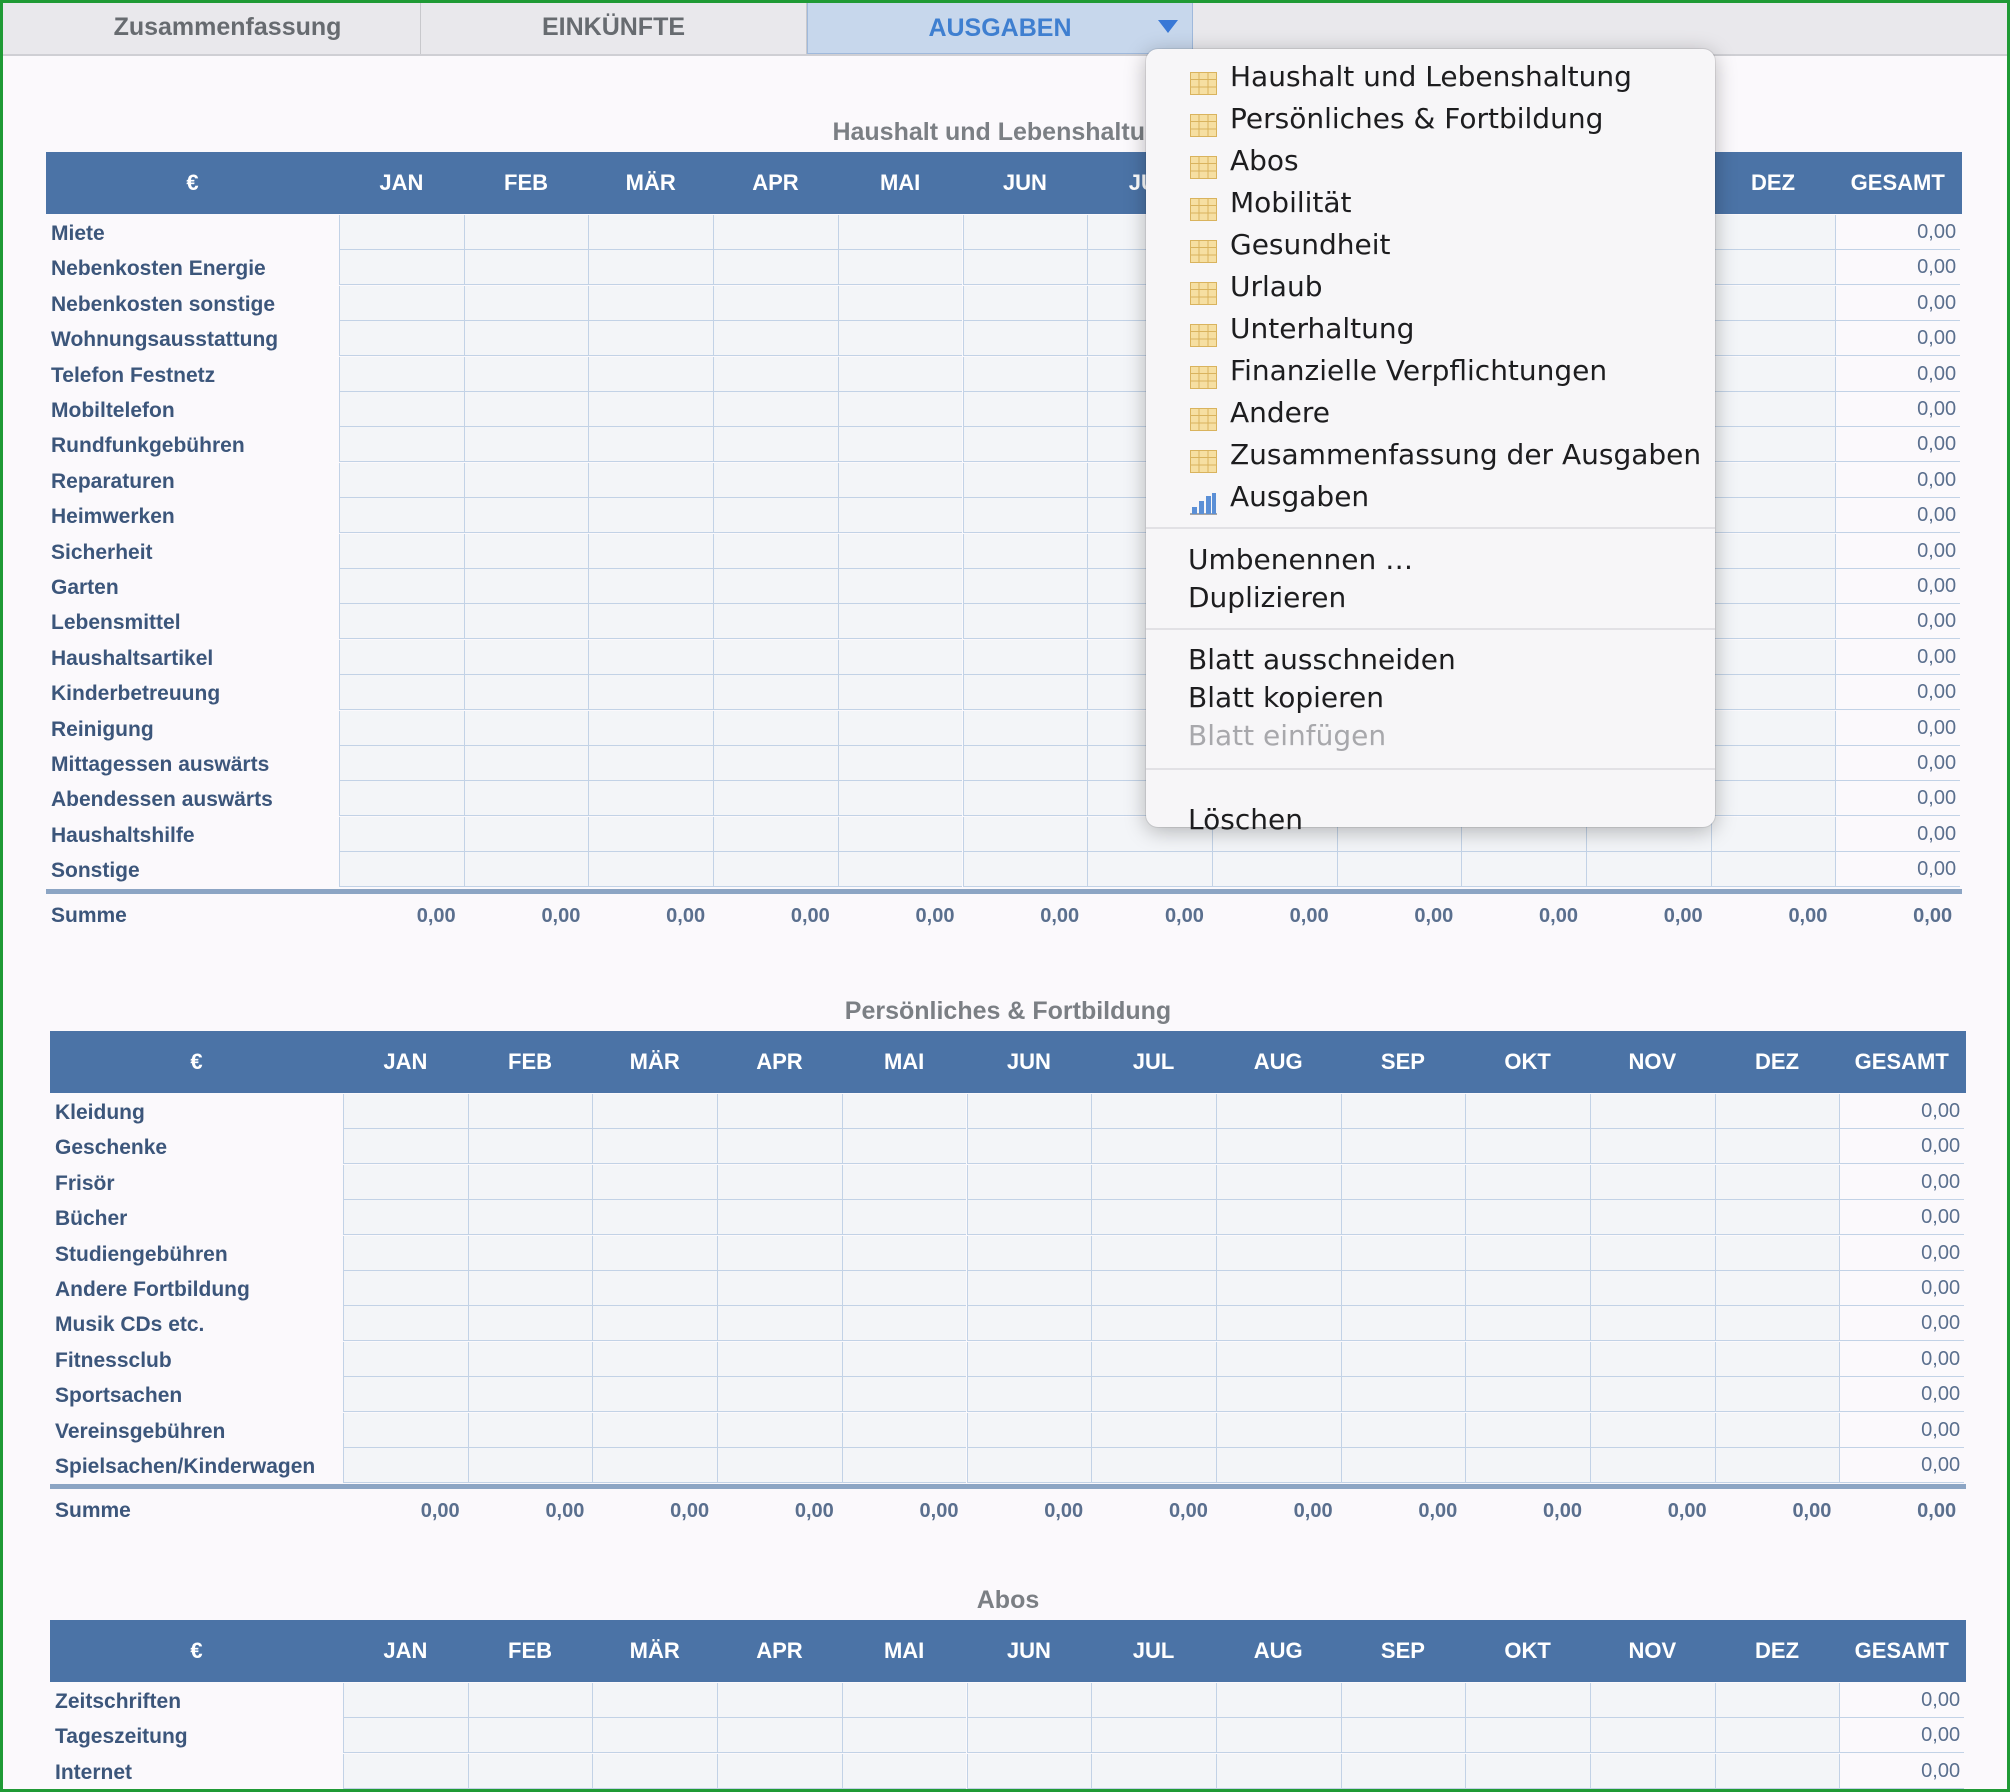 This screenshot has width=2010, height=1792. Describe the element at coordinates (900, 182) in the screenshot. I see `column-header: MAI` at that location.